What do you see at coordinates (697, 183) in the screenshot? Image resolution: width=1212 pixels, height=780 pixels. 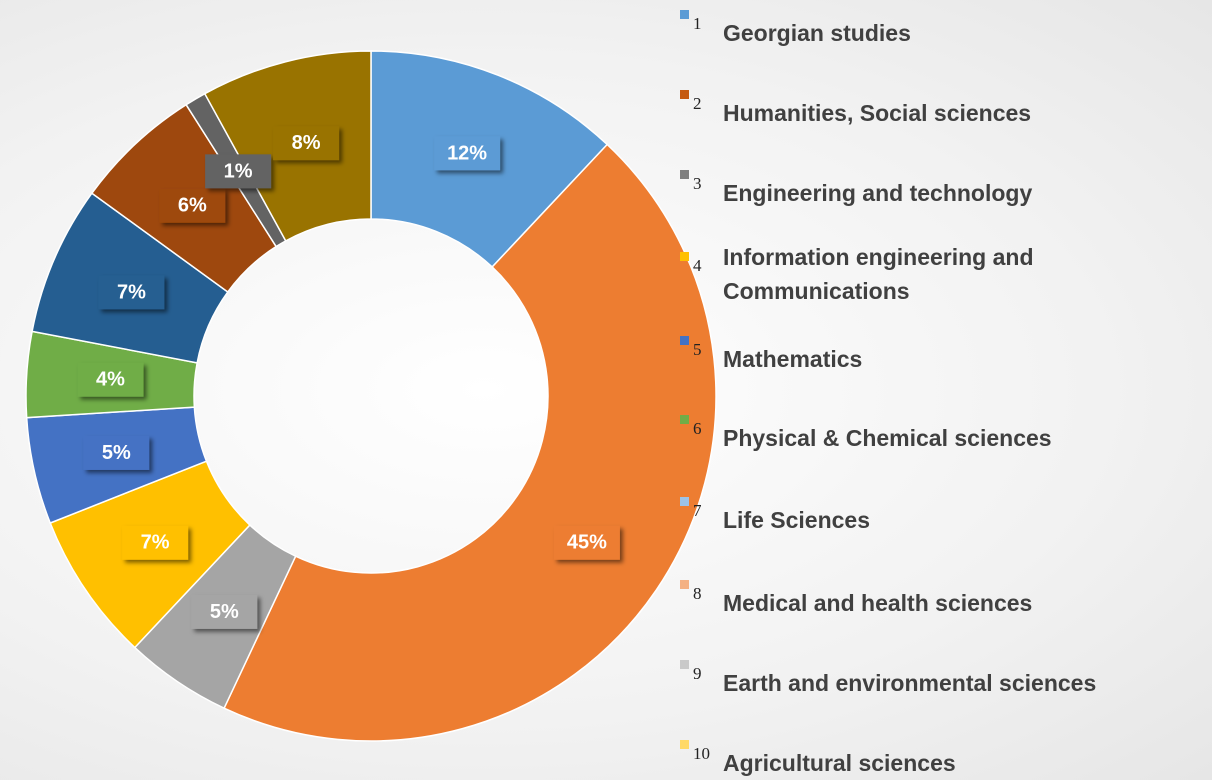 I see `legend-number: 3` at bounding box center [697, 183].